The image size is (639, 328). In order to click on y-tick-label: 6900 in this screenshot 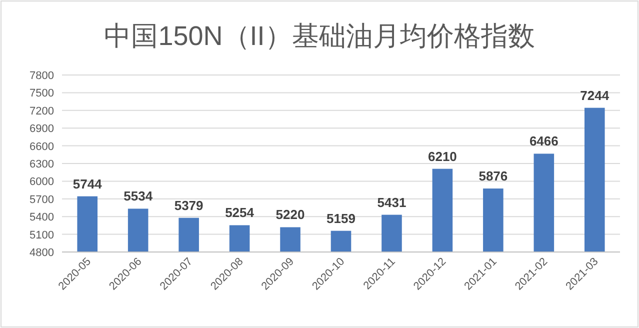, I will do `click(42, 129)`.